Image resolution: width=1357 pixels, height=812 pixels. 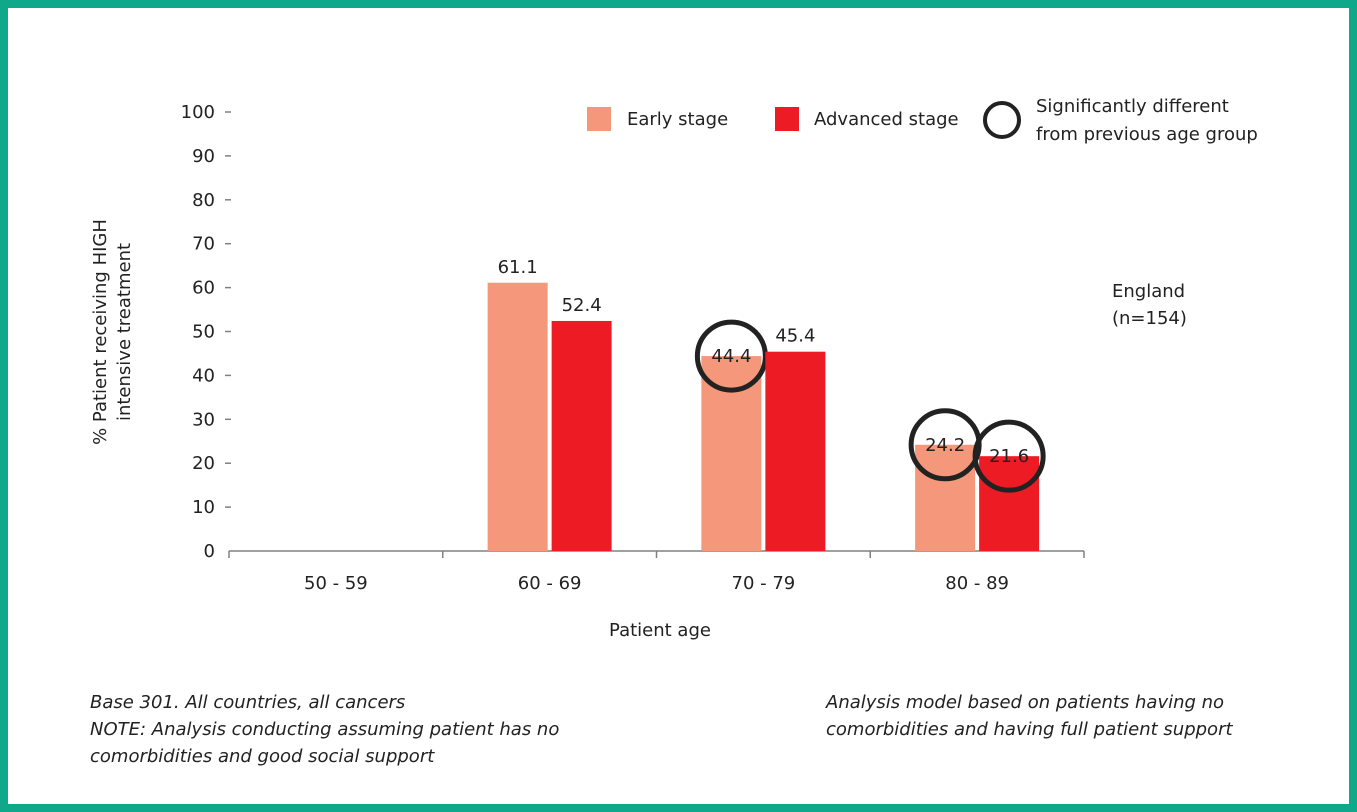 I want to click on x-tick-label: 70 - 79, so click(x=764, y=583).